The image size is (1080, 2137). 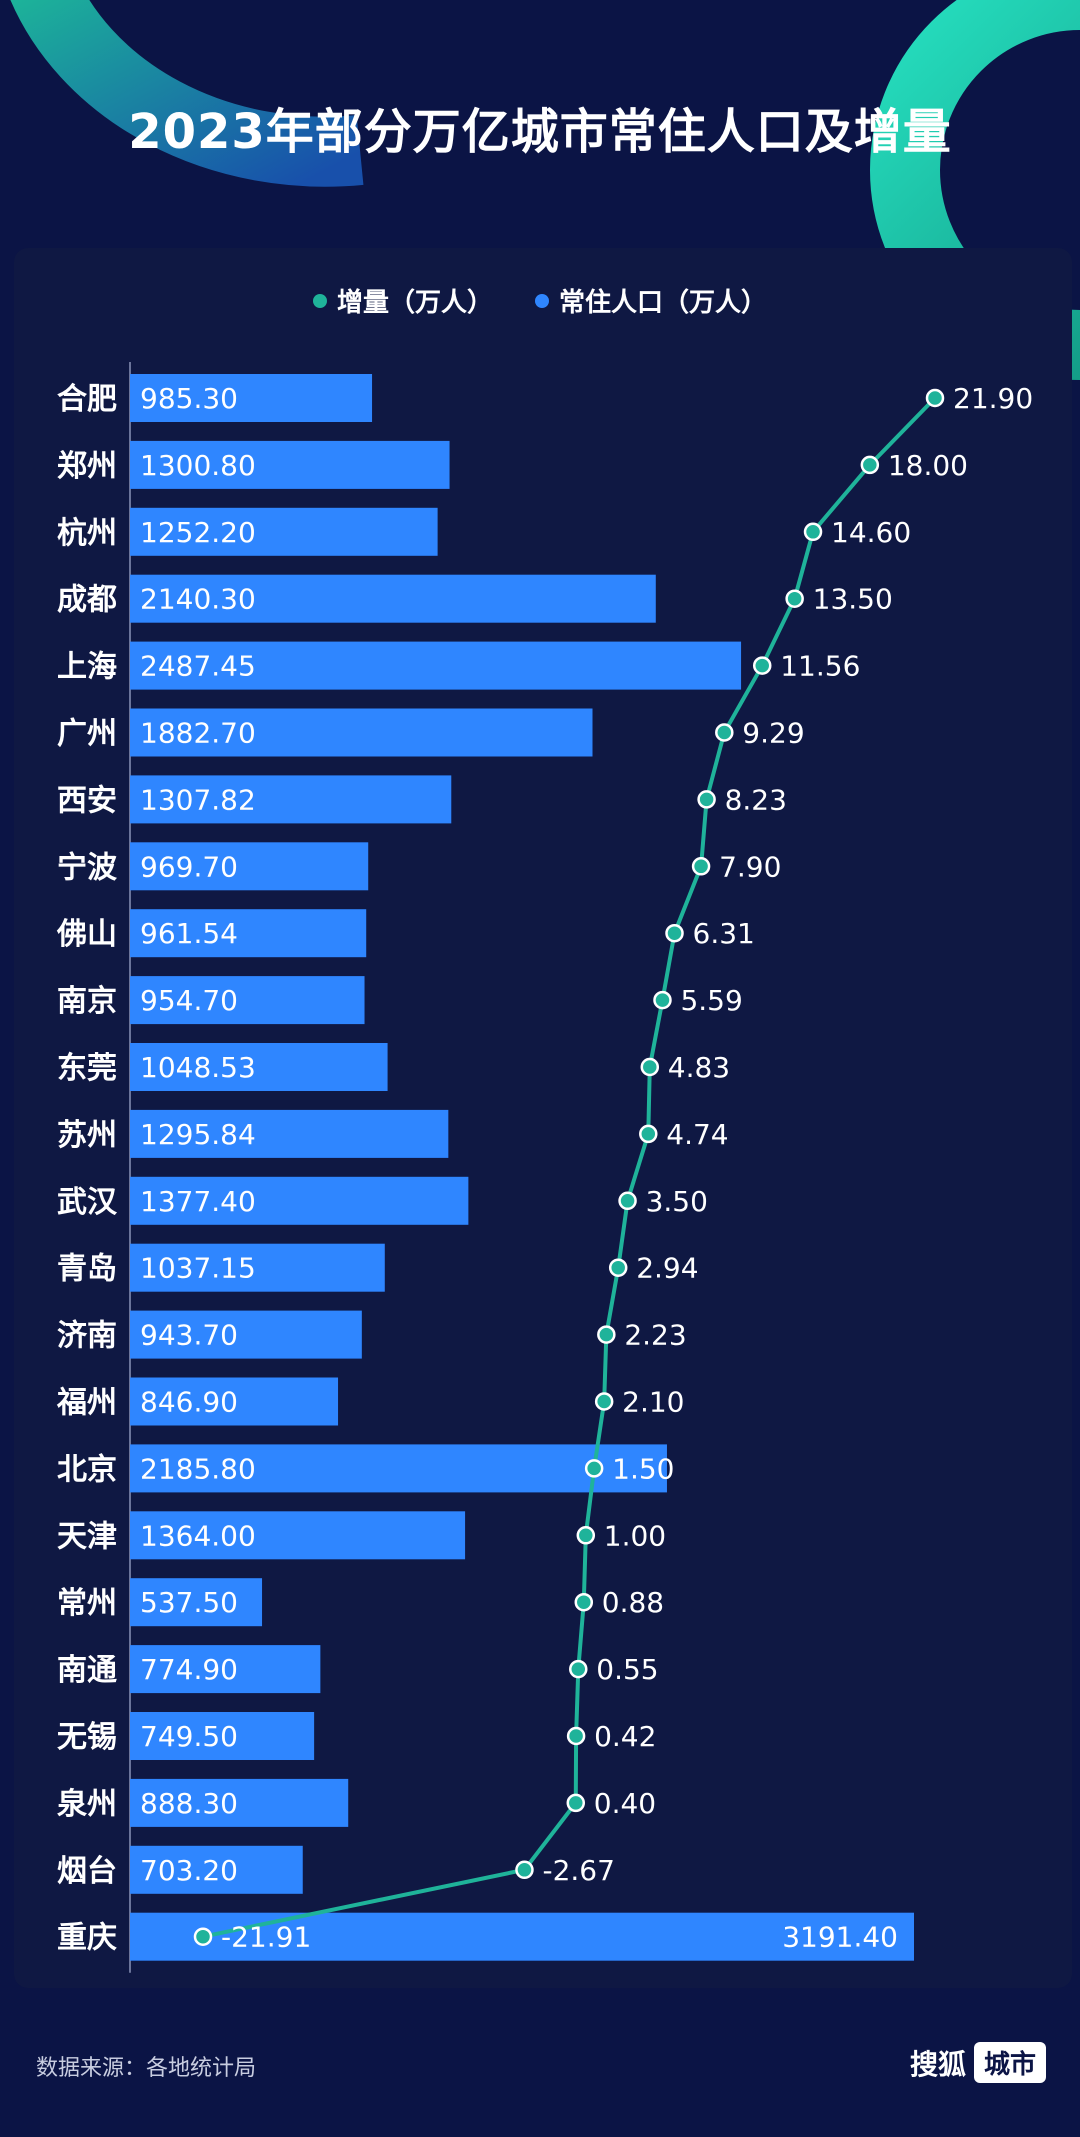 What do you see at coordinates (198, 1268) in the screenshot?
I see `population-value-label-13: 1037.15` at bounding box center [198, 1268].